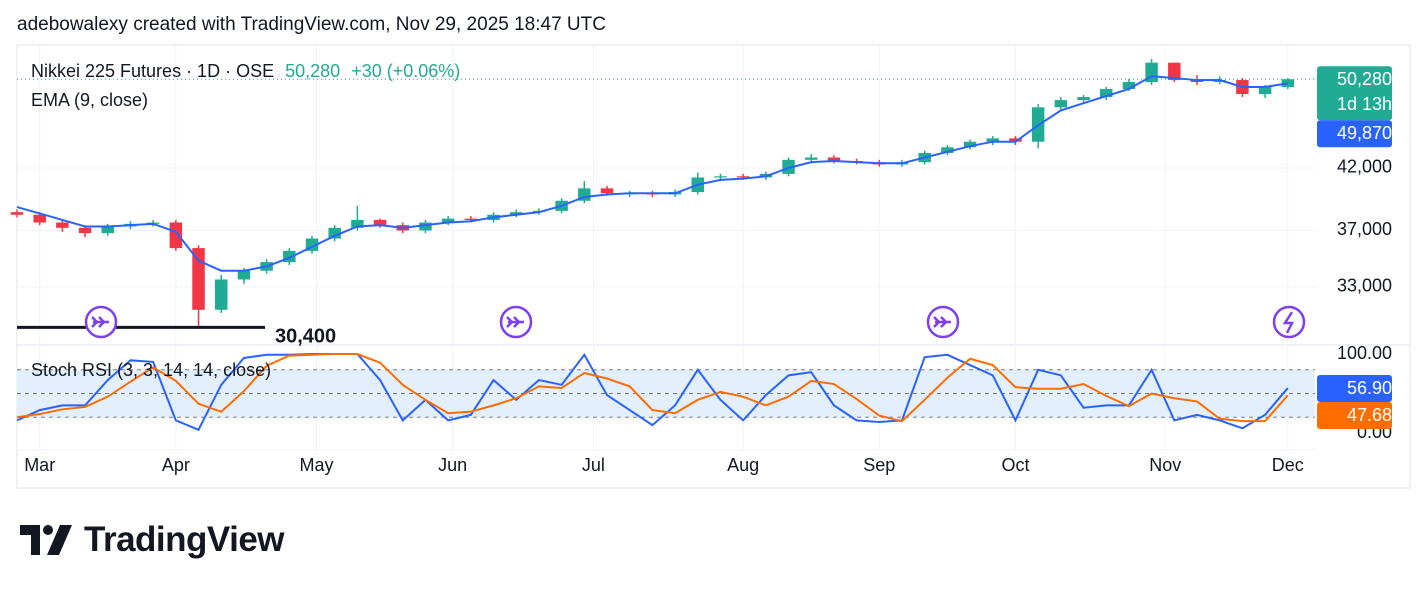 This screenshot has height=591, width=1428. I want to click on legend-title: Nikkei 225 Futures · 1D · OSE, so click(153, 71).